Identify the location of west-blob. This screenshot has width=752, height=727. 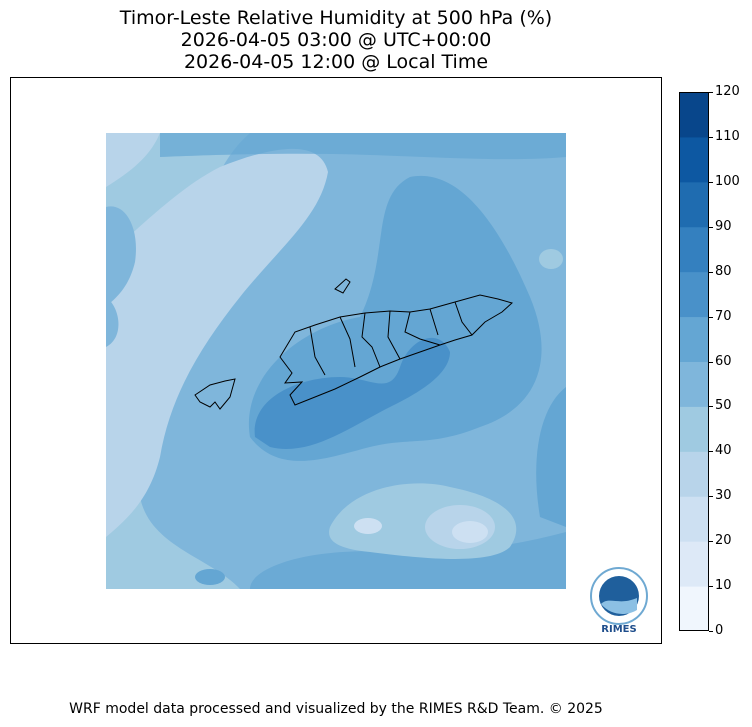
(121, 256).